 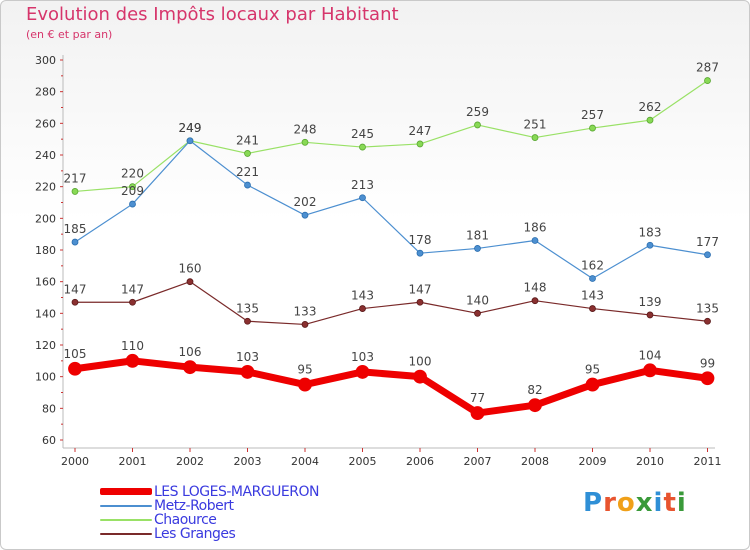 I want to click on y-tick-label: 180, so click(x=45, y=250).